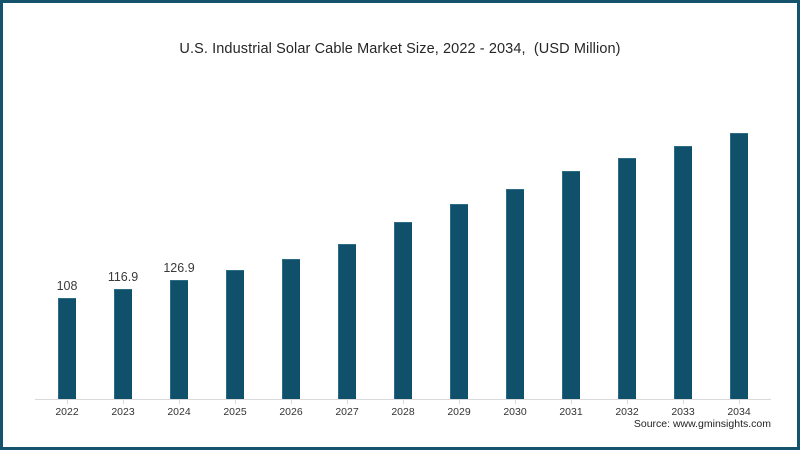 This screenshot has height=450, width=800. What do you see at coordinates (179, 243) in the screenshot?
I see `bar-slot: 126.9` at bounding box center [179, 243].